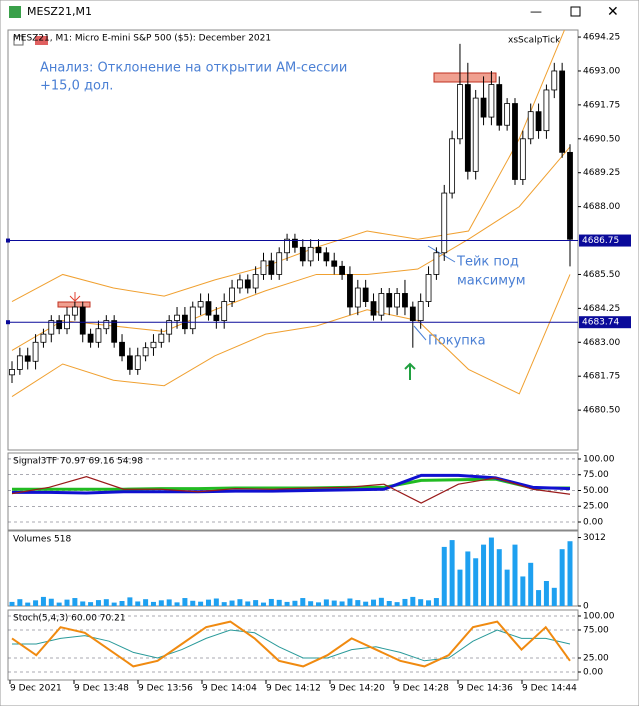 The image size is (639, 710). What do you see at coordinates (534, 41) in the screenshot?
I see `indicator-name: xsScalpTick` at bounding box center [534, 41].